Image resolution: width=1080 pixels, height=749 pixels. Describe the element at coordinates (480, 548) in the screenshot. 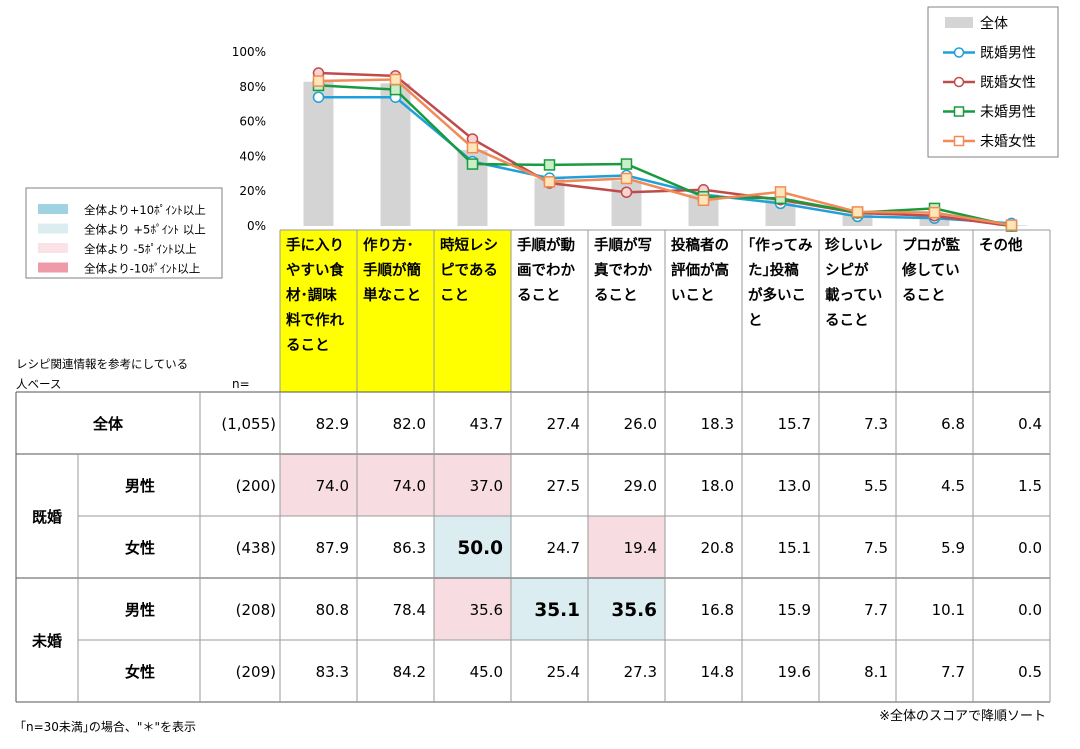

I see `table-cell: 50.0` at that location.